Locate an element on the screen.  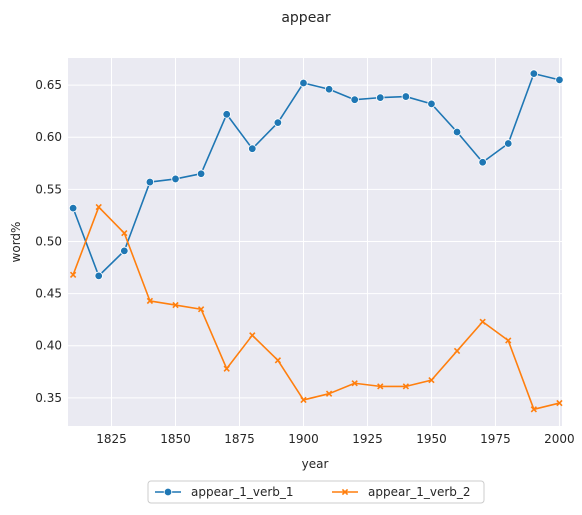
legend-item: appear_1_verb_1 is located at coordinates (224, 492).